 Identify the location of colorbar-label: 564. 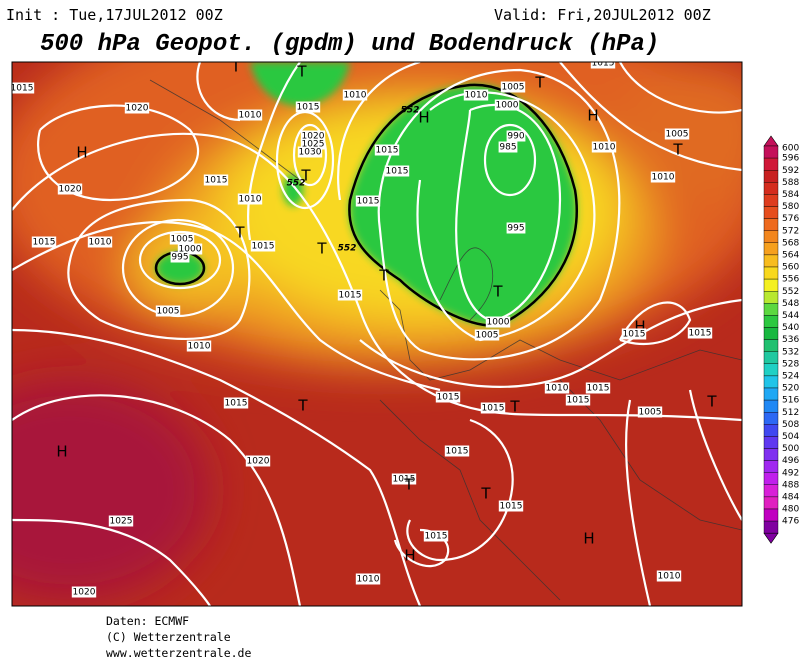
(790, 255).